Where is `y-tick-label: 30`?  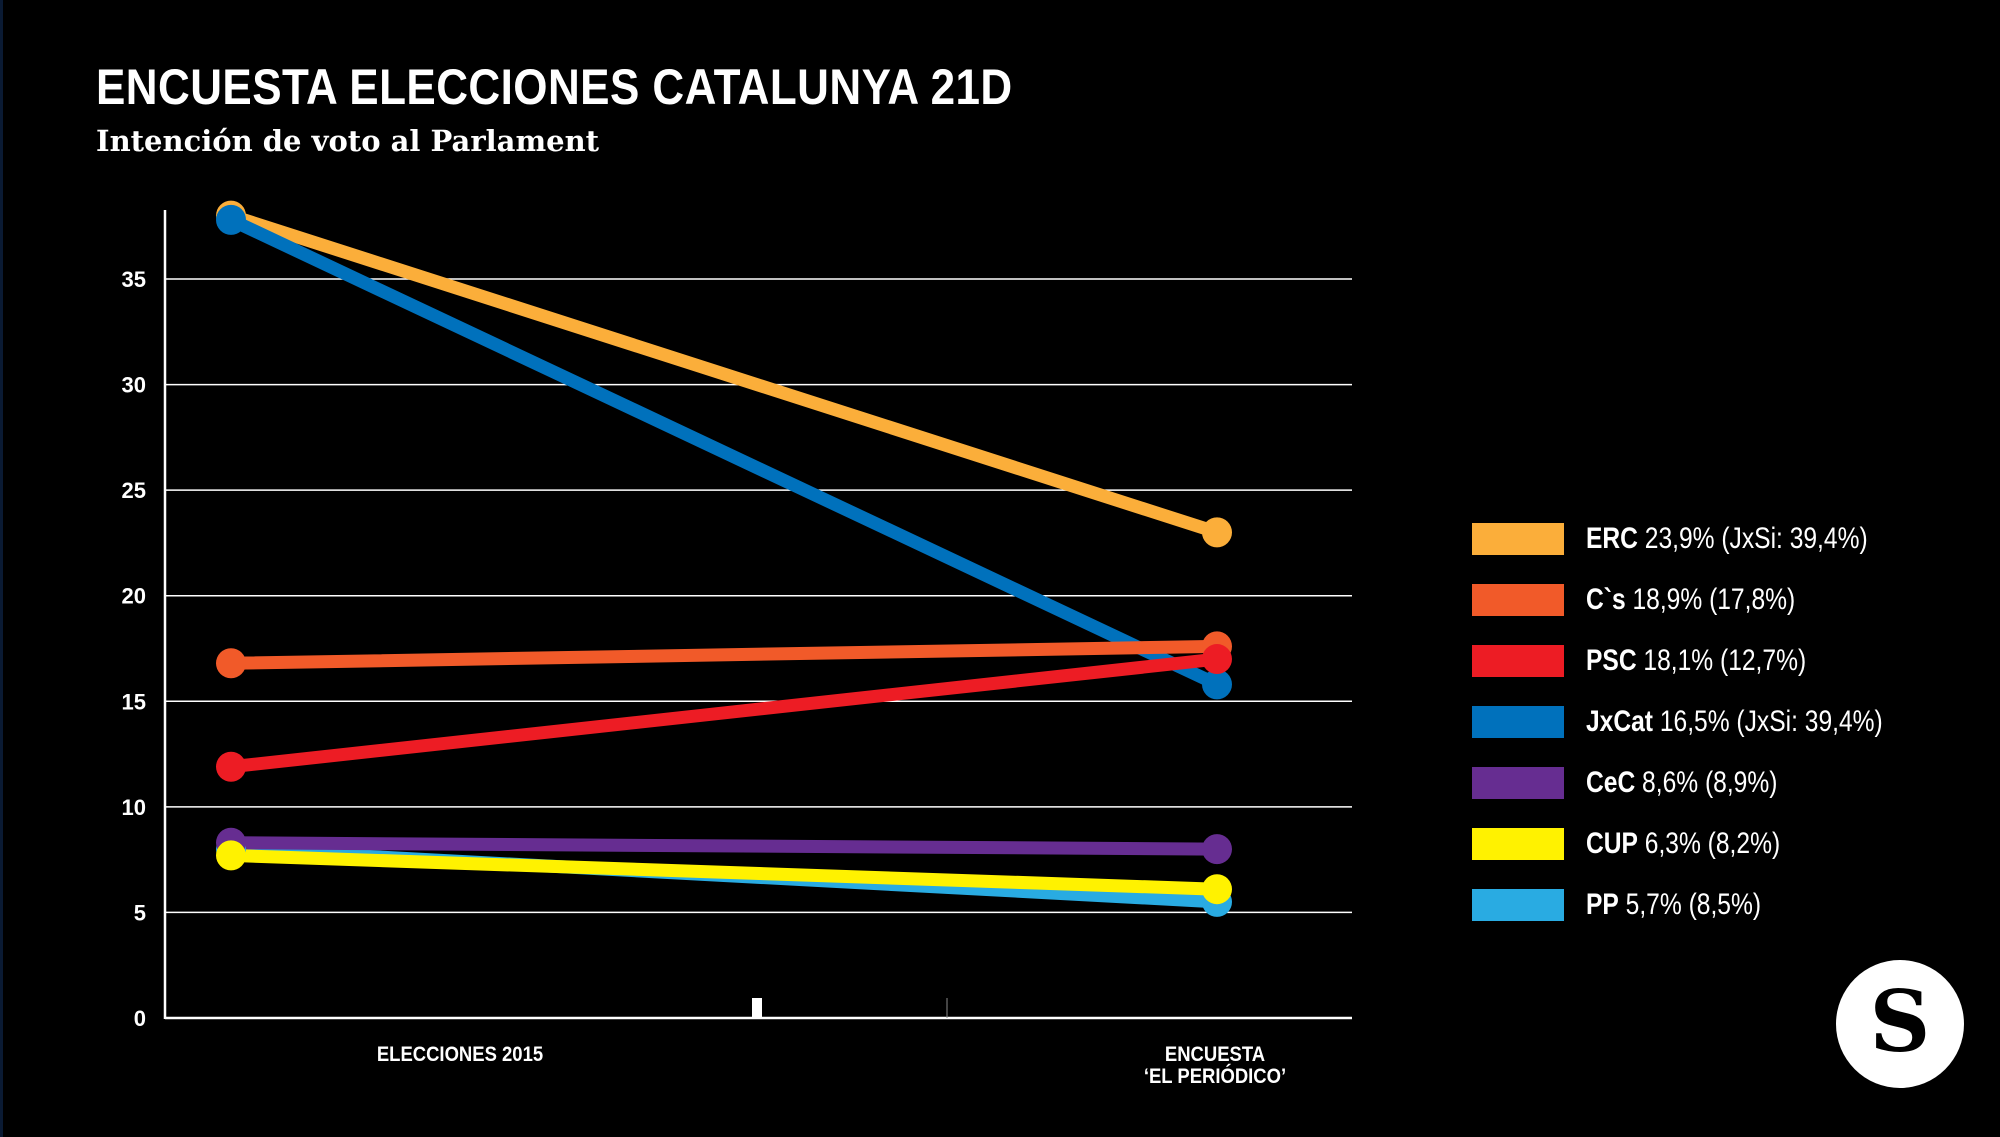
y-tick-label: 30 is located at coordinates (134, 385).